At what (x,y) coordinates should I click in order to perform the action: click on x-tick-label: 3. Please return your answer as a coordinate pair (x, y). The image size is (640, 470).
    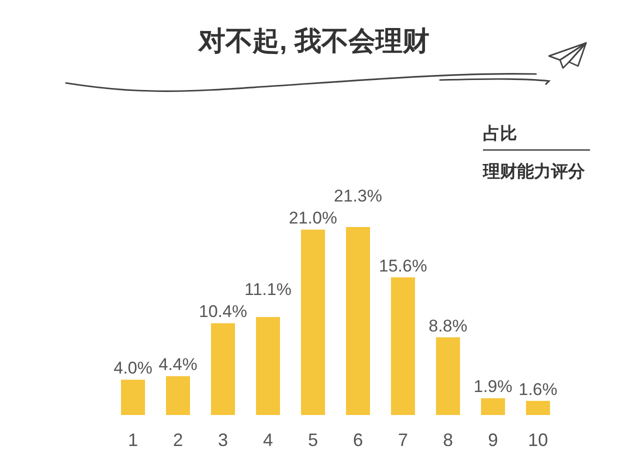
    Looking at the image, I should click on (223, 440).